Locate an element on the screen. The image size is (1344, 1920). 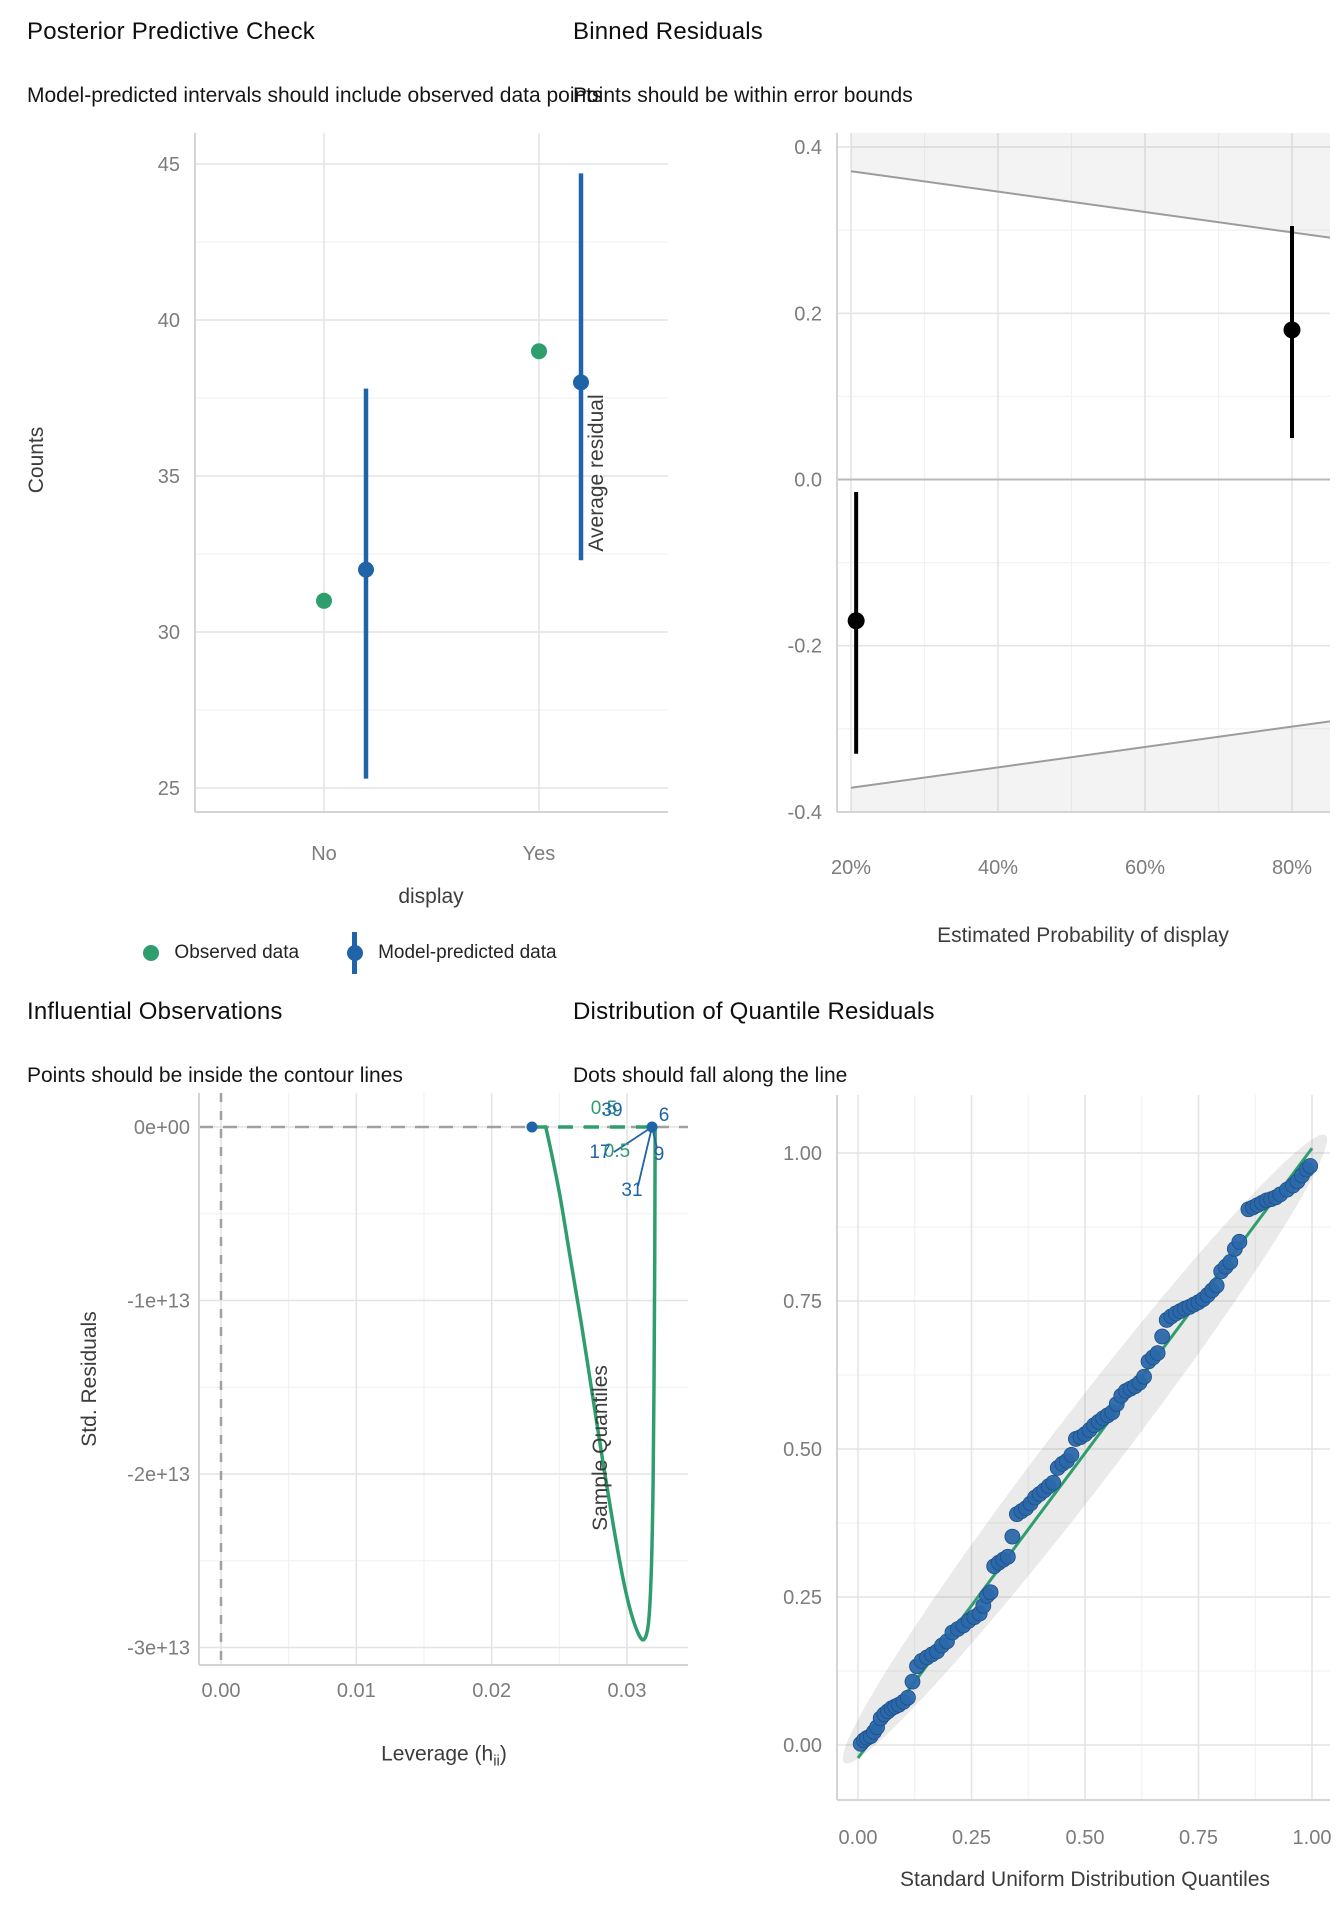
svg-text: 0.02 is located at coordinates (491, 1691).